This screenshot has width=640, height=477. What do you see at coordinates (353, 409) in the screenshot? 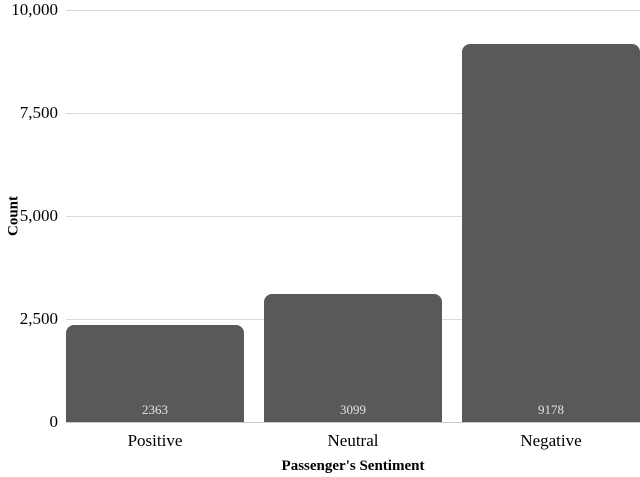
I see `bar-value-label: 3099` at bounding box center [353, 409].